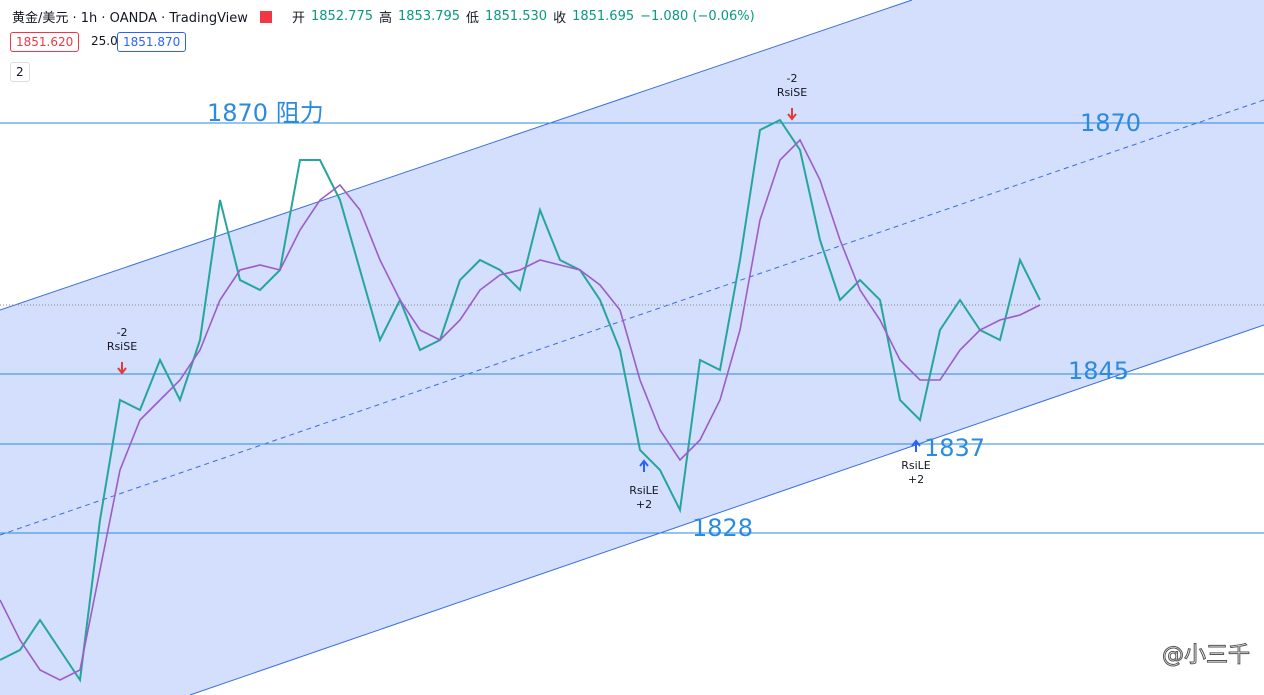  I want to click on flag, so click(265, 16).